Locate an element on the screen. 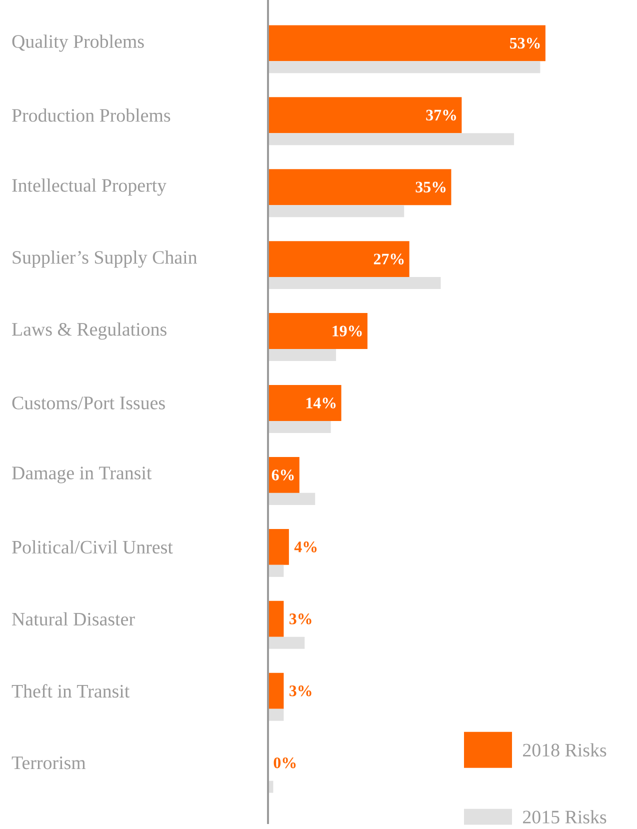  y-tick-label: Damage in Transit is located at coordinates (82, 475).